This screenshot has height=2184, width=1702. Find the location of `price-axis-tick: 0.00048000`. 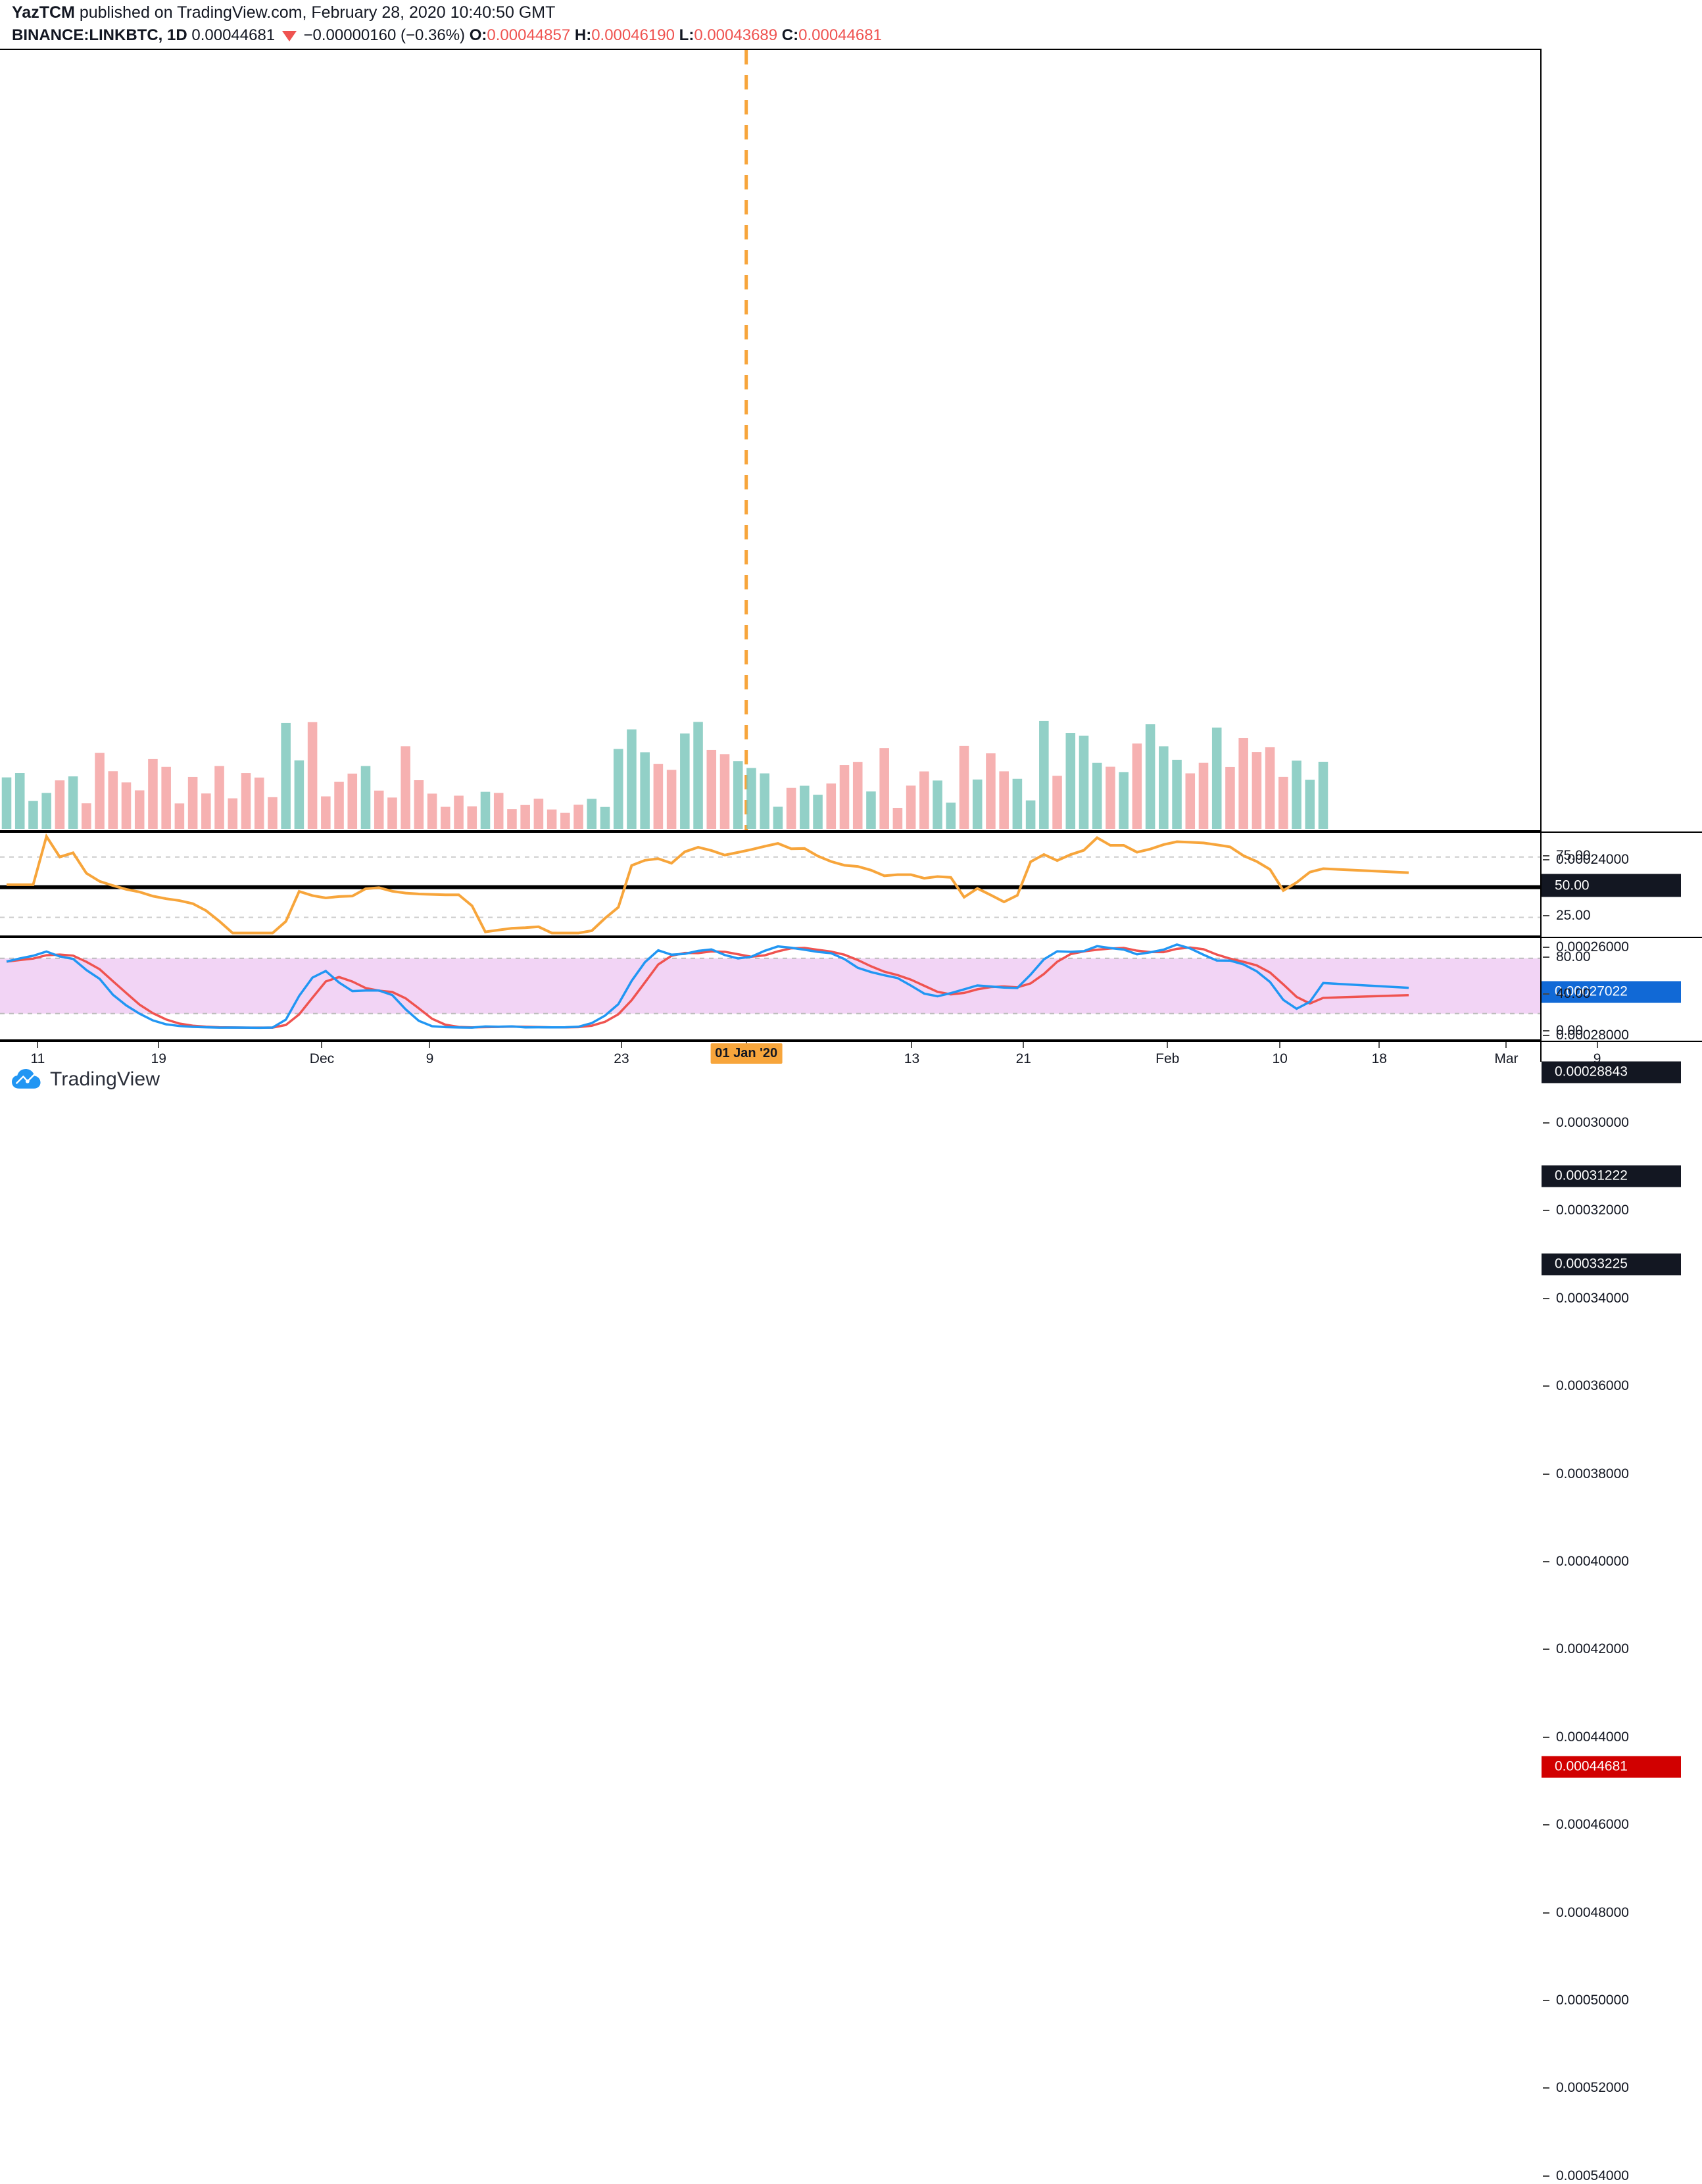

price-axis-tick: 0.00048000 is located at coordinates (1592, 1912).